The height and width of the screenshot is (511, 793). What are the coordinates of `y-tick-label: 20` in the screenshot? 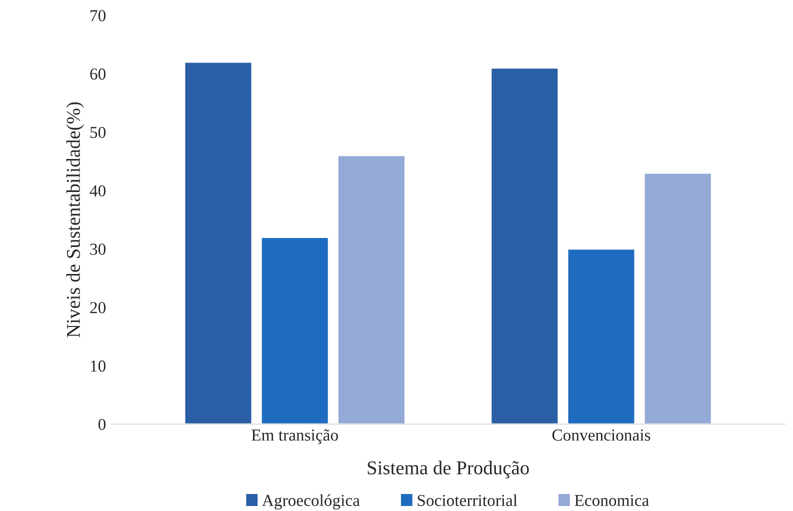 It's located at (98, 308).